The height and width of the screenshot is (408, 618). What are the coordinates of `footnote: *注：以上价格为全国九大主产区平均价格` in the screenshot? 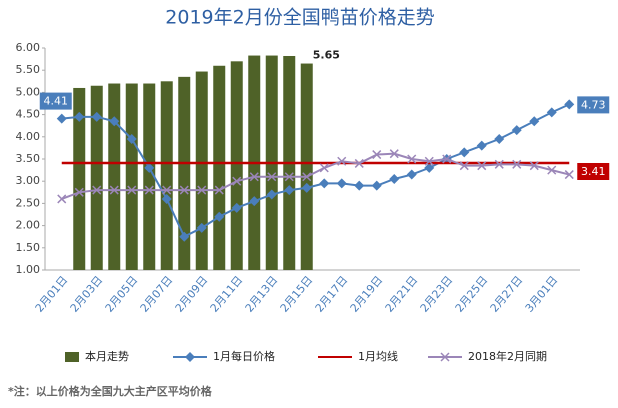 It's located at (110, 391).